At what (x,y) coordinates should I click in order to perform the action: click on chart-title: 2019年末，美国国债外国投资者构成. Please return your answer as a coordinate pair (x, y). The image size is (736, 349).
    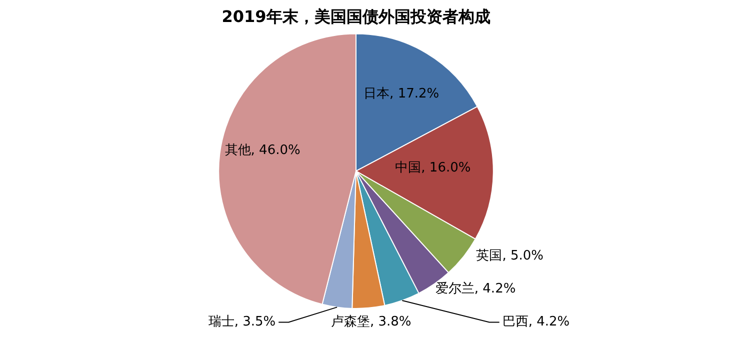
    Looking at the image, I should click on (356, 16).